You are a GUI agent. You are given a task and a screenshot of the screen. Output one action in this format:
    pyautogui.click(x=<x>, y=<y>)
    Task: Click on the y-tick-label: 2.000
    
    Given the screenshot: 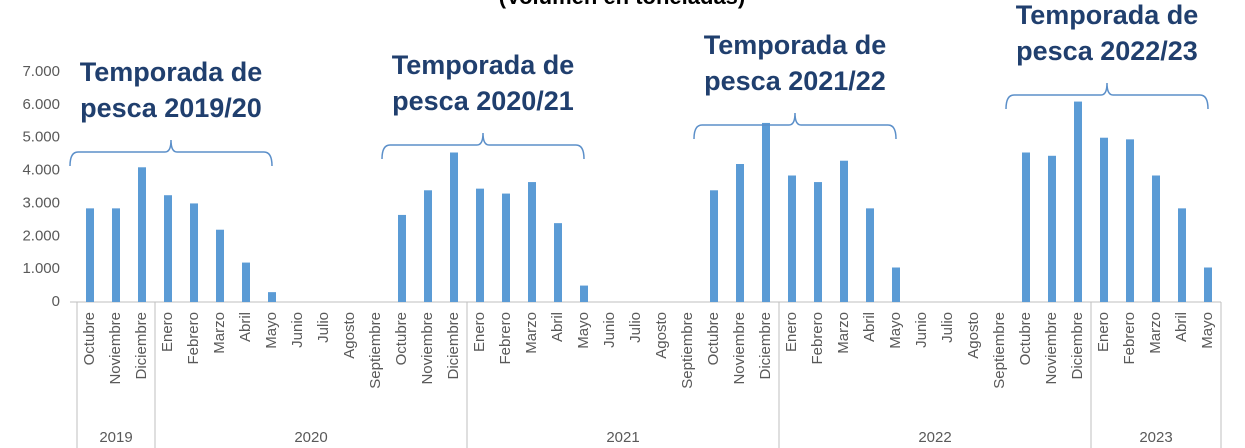 What is the action you would take?
    pyautogui.click(x=41, y=235)
    